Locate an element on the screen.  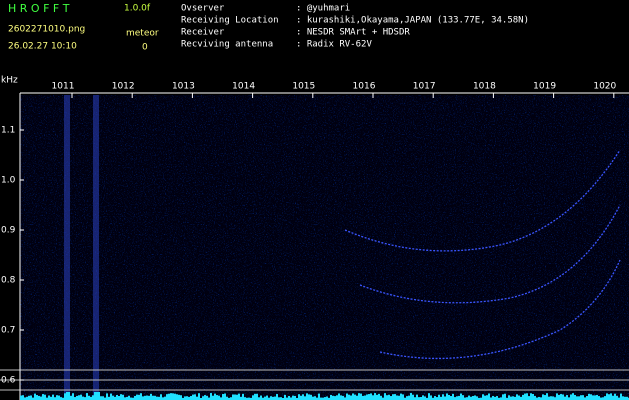
x-label: 1014 is located at coordinates (243, 87).